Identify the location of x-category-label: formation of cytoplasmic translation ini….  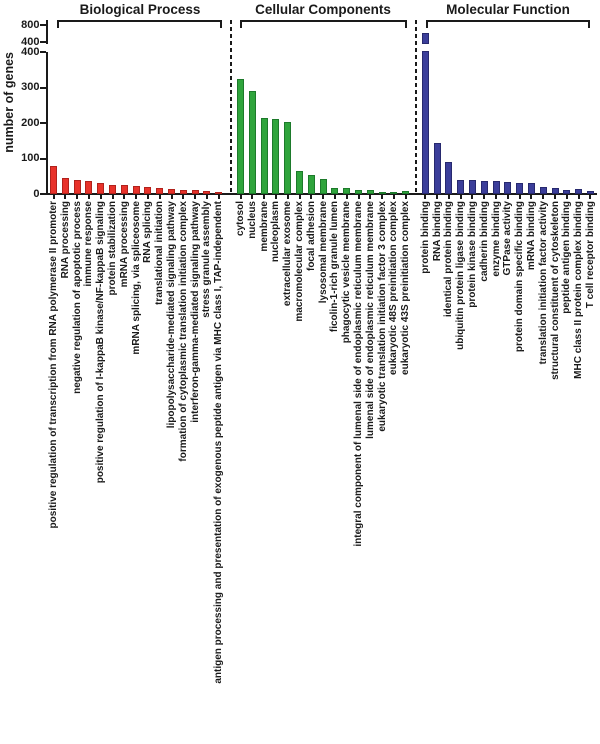
(183, 331).